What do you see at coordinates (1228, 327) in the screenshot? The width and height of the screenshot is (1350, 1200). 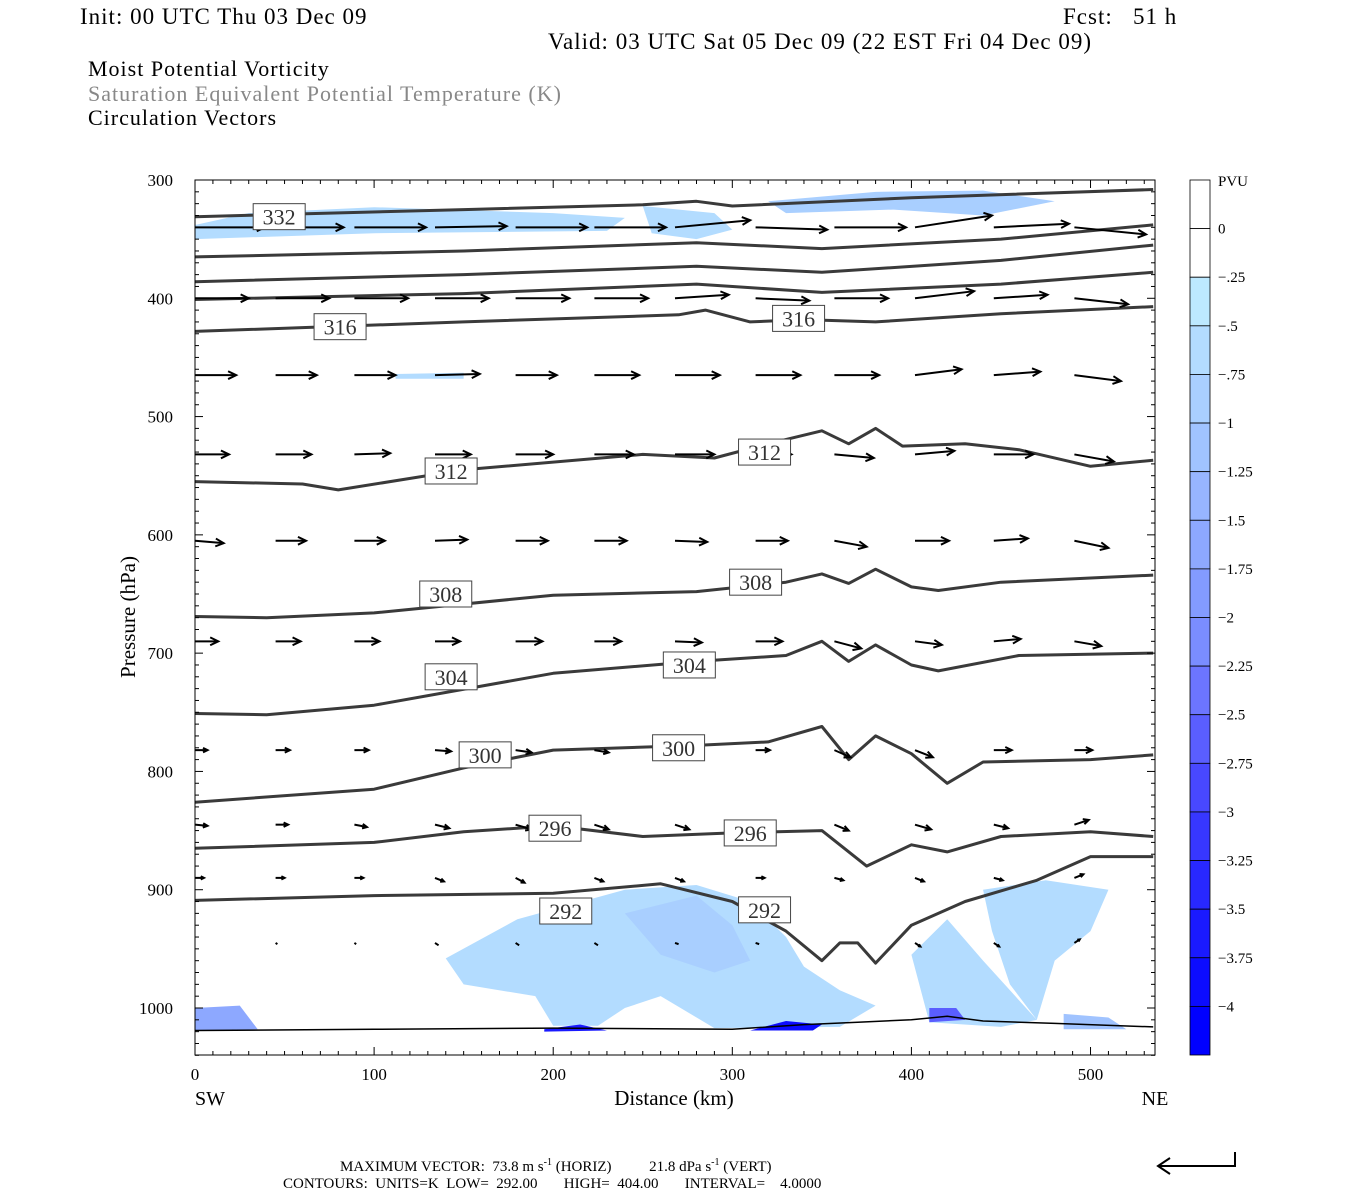 I see `colorbar-label: −.5` at bounding box center [1228, 327].